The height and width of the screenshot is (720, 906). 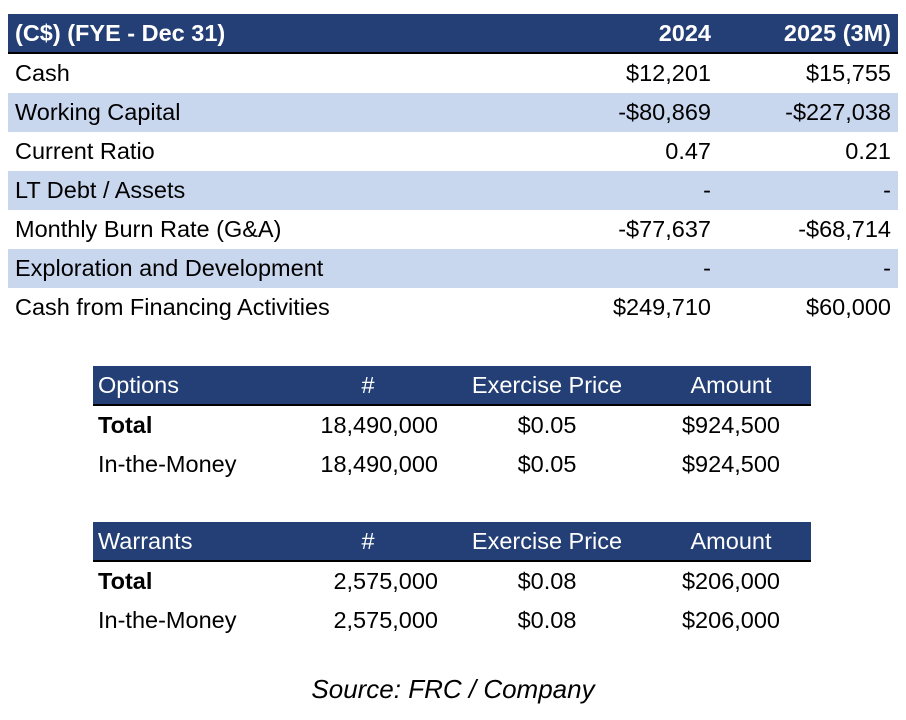 I want to click on table-row: Total 18,490,000 $0.05 $924,500, so click(x=452, y=425).